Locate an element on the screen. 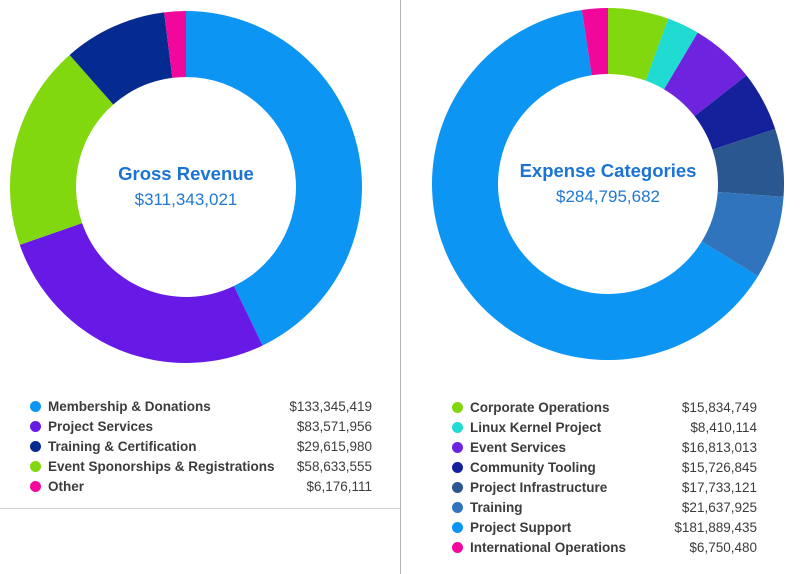  legend-value: $15,834,749 is located at coordinates (719, 407).